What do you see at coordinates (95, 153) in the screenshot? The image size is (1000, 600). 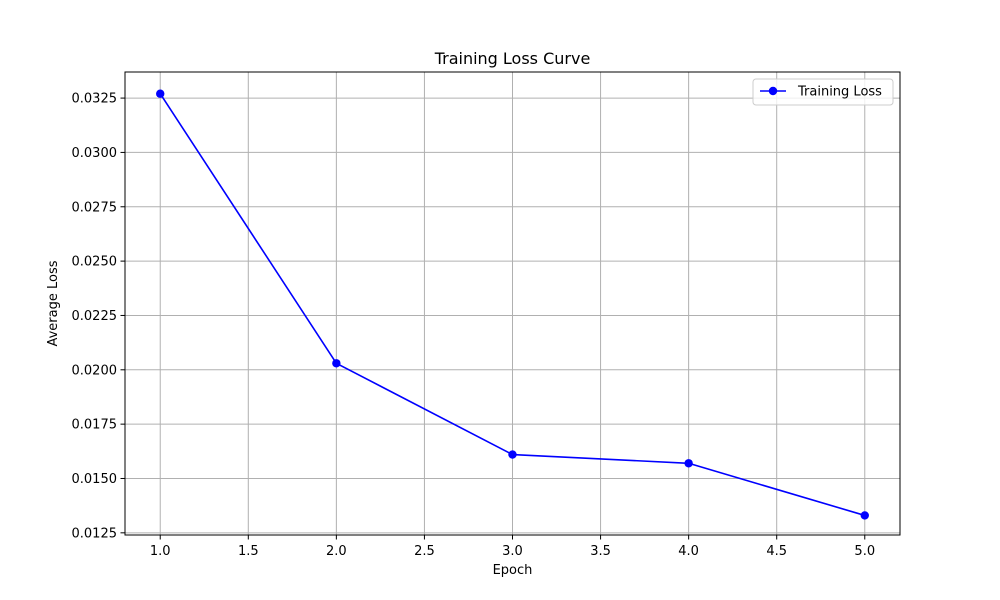 I see `y-tick-label: 0.0300` at bounding box center [95, 153].